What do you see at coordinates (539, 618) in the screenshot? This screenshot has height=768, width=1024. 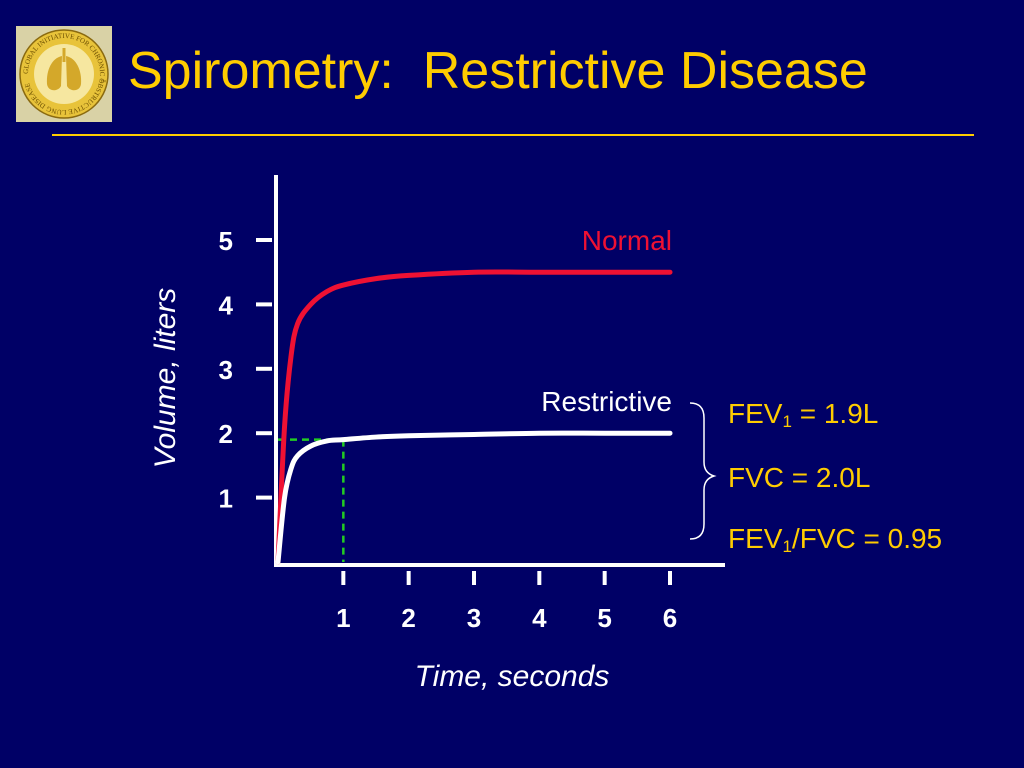 I see `x-tick-label: 4` at bounding box center [539, 618].